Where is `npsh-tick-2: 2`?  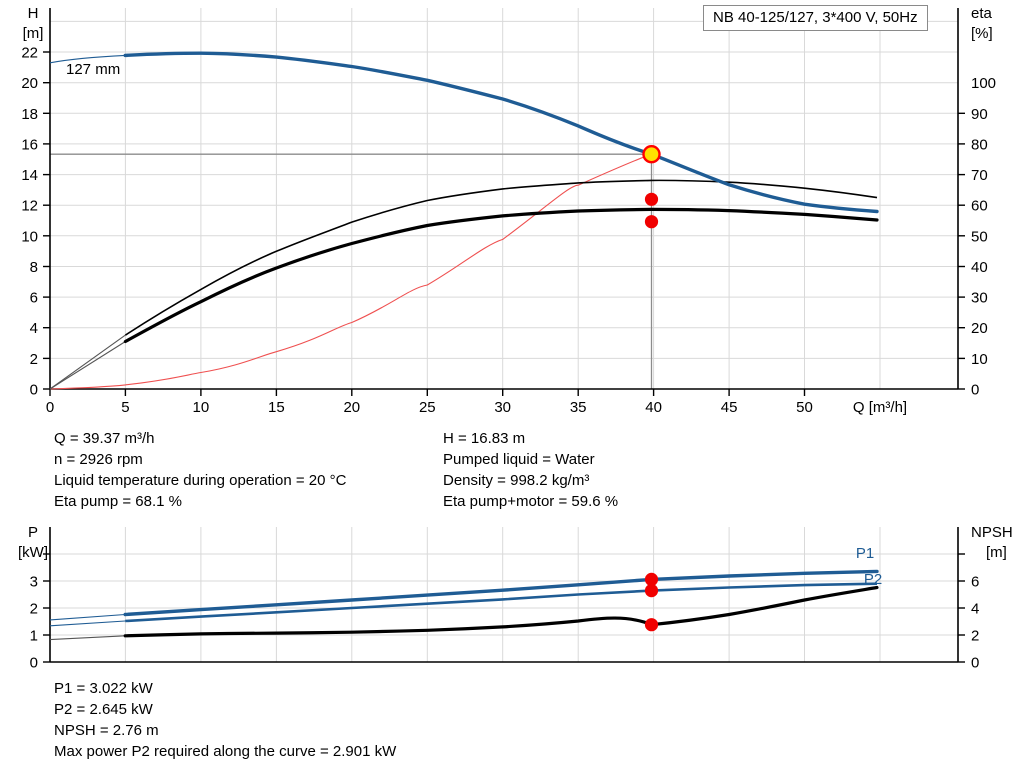 npsh-tick-2: 2 is located at coordinates (975, 636).